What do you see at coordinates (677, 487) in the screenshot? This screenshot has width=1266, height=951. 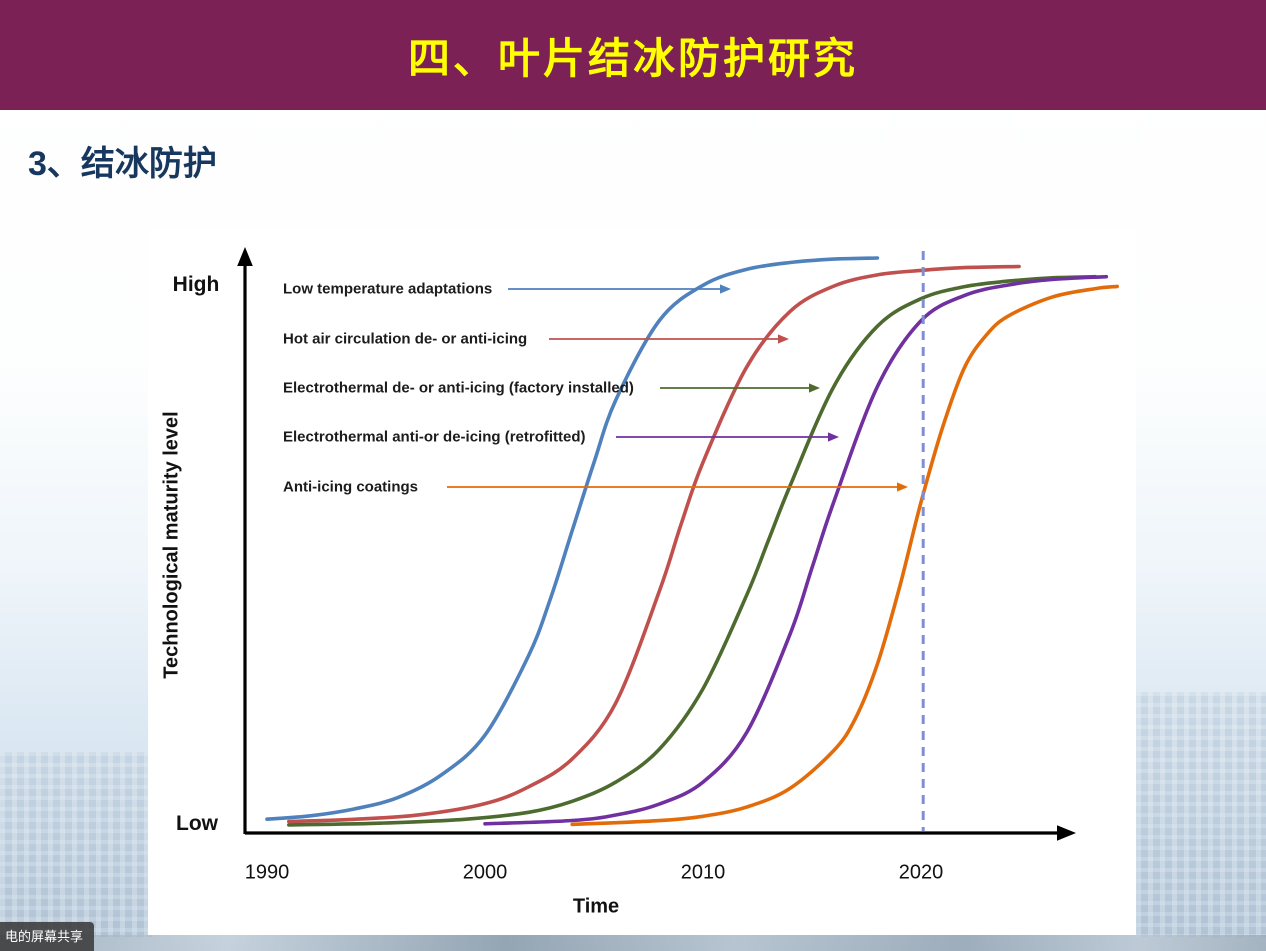 I see `legend-arrow-anti-icing-coatings` at bounding box center [677, 487].